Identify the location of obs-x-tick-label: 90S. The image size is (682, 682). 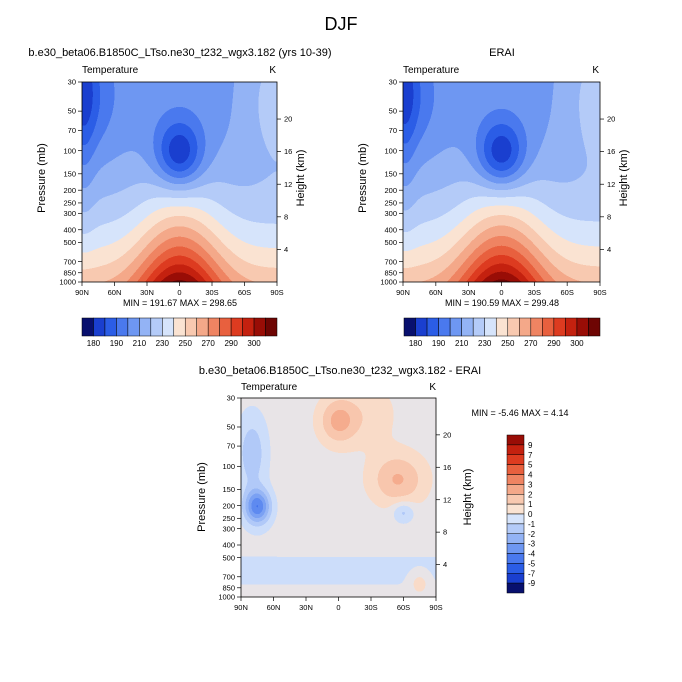
(599, 292).